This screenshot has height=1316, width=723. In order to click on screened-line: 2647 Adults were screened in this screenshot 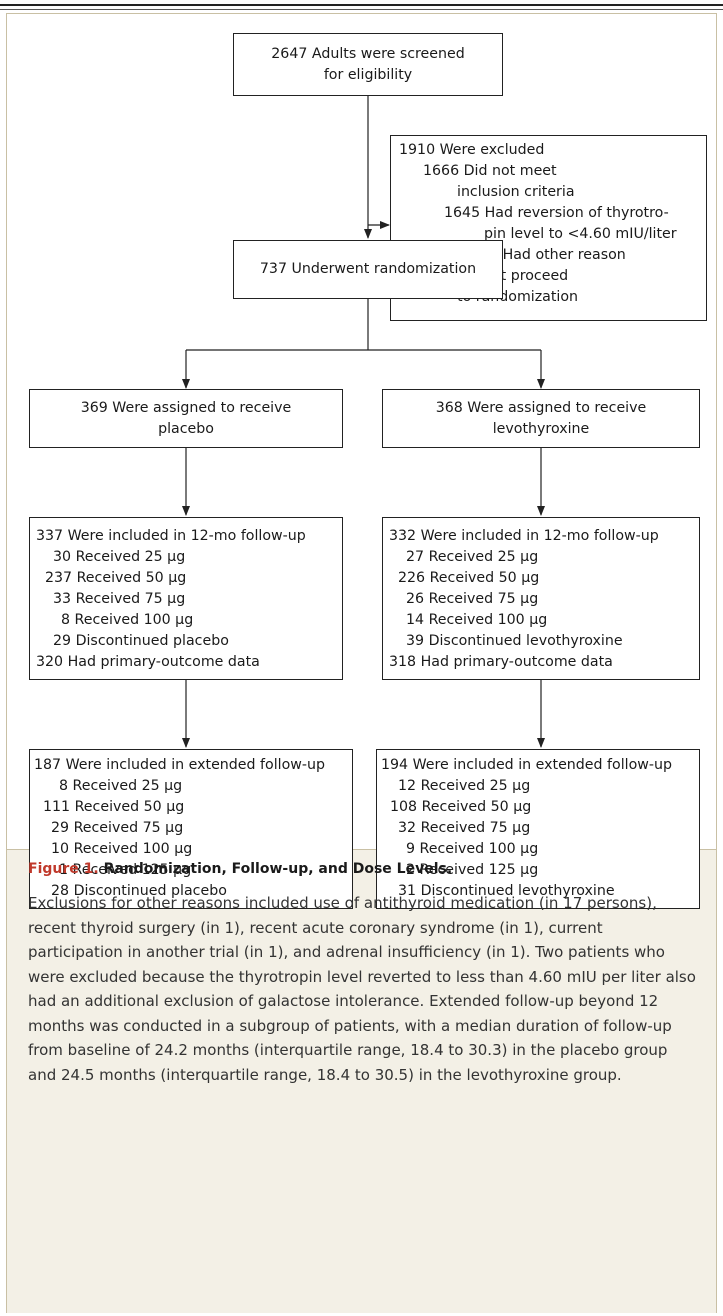, I will do `click(368, 53)`.